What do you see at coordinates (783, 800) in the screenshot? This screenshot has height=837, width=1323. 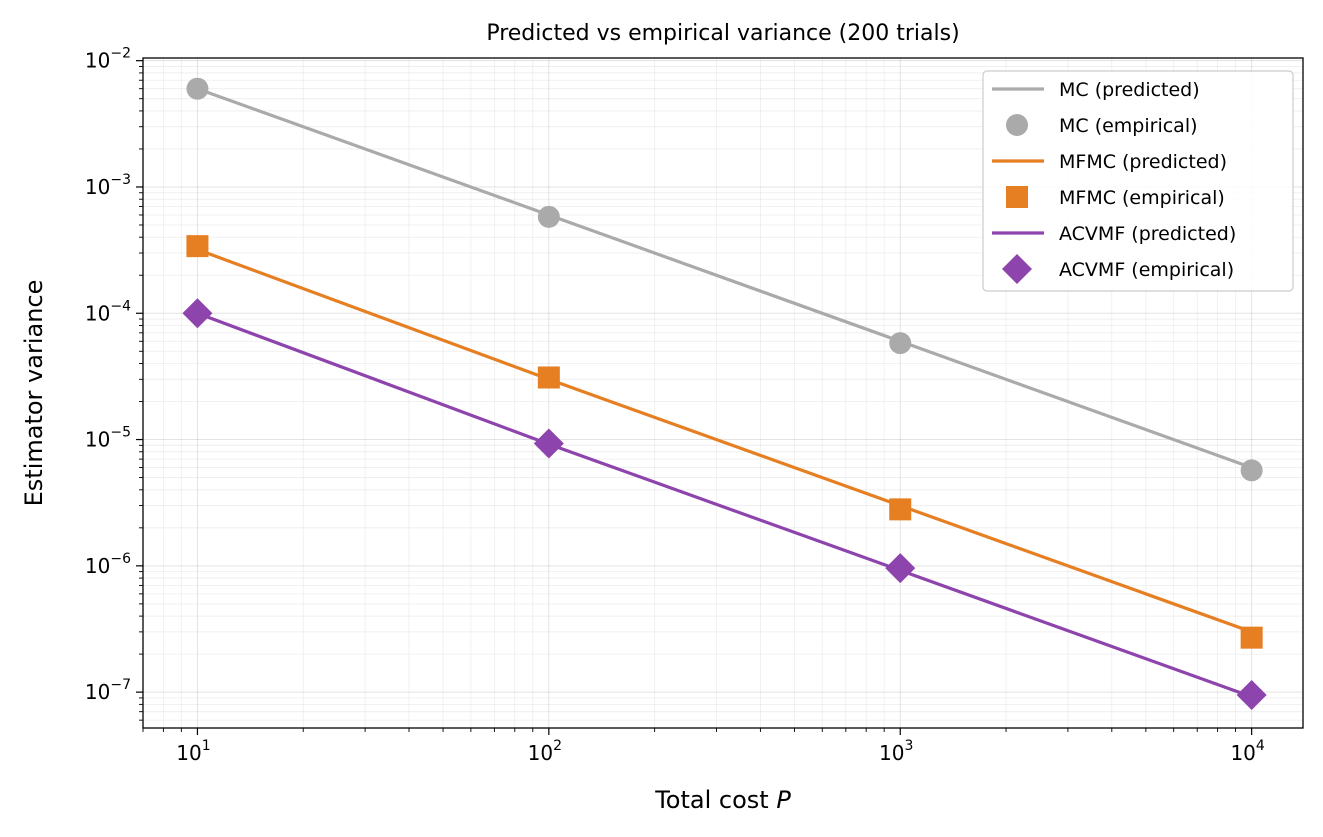 I see `x-axis-label-var: P` at bounding box center [783, 800].